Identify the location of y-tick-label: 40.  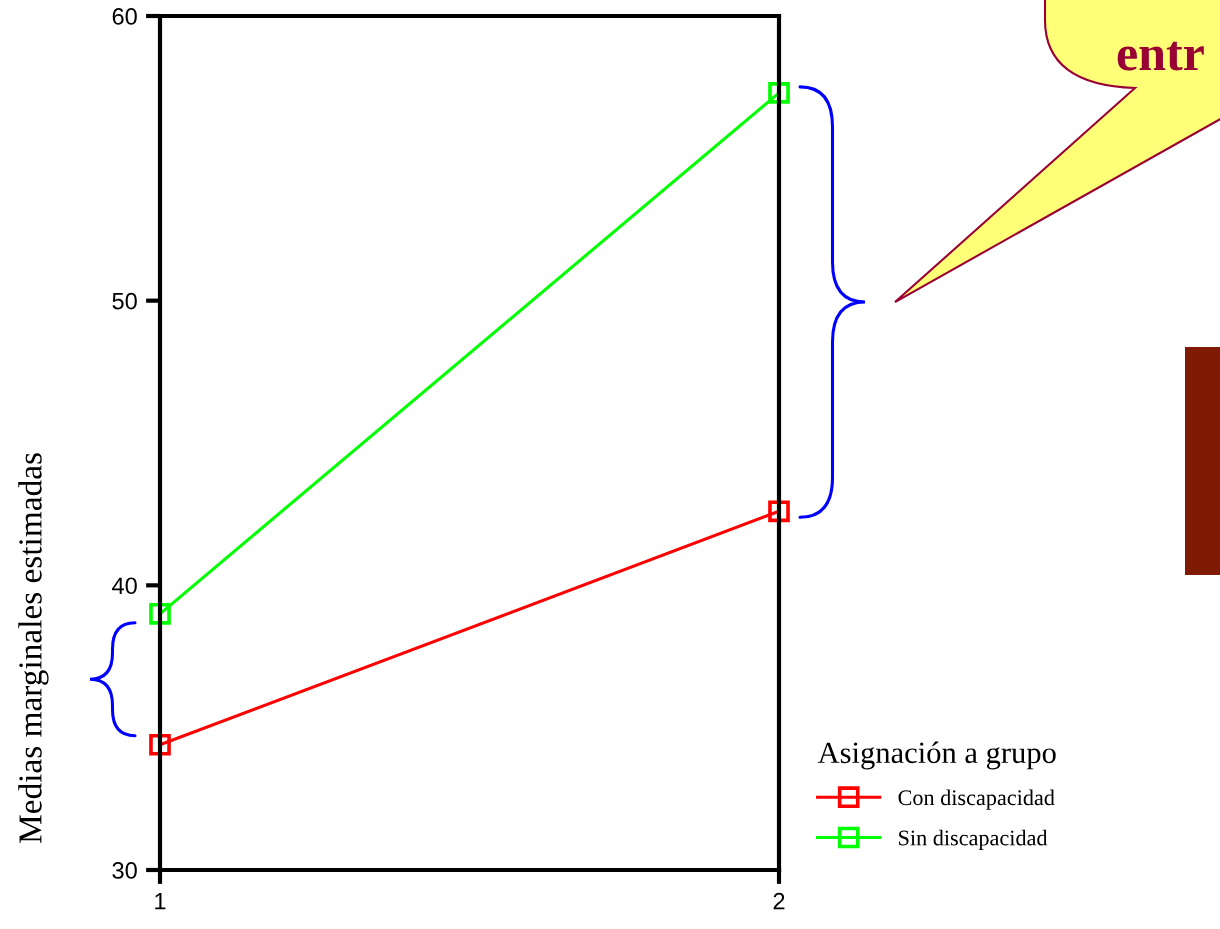
(124, 586).